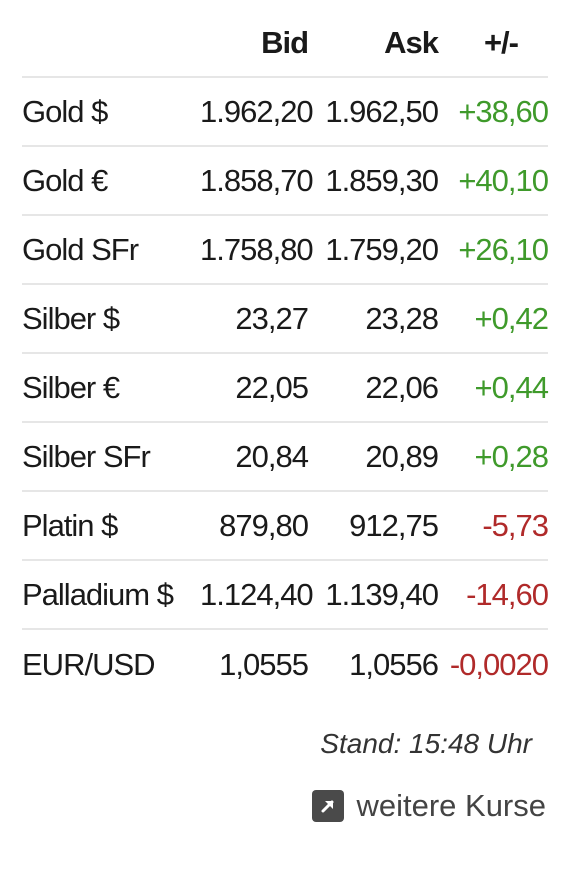  Describe the element at coordinates (402, 387) in the screenshot. I see `ask-value: 22,06` at that location.